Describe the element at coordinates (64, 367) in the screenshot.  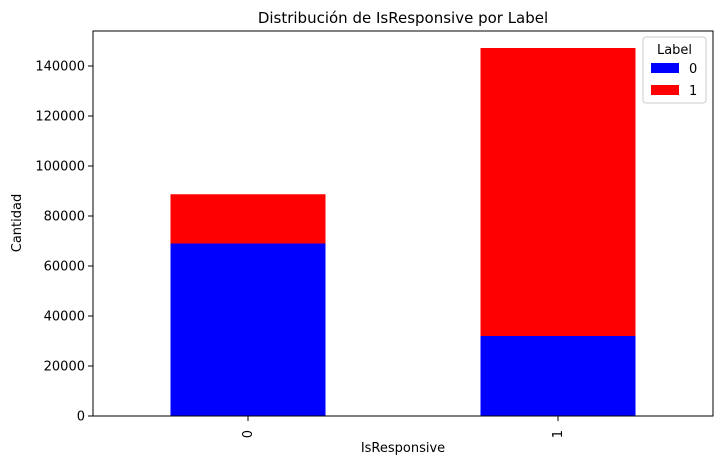
I see `y-tick-label: 20000` at that location.